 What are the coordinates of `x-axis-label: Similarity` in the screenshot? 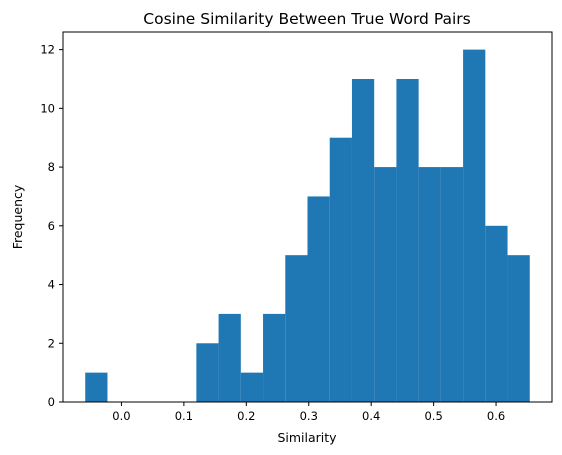 It's located at (307, 437).